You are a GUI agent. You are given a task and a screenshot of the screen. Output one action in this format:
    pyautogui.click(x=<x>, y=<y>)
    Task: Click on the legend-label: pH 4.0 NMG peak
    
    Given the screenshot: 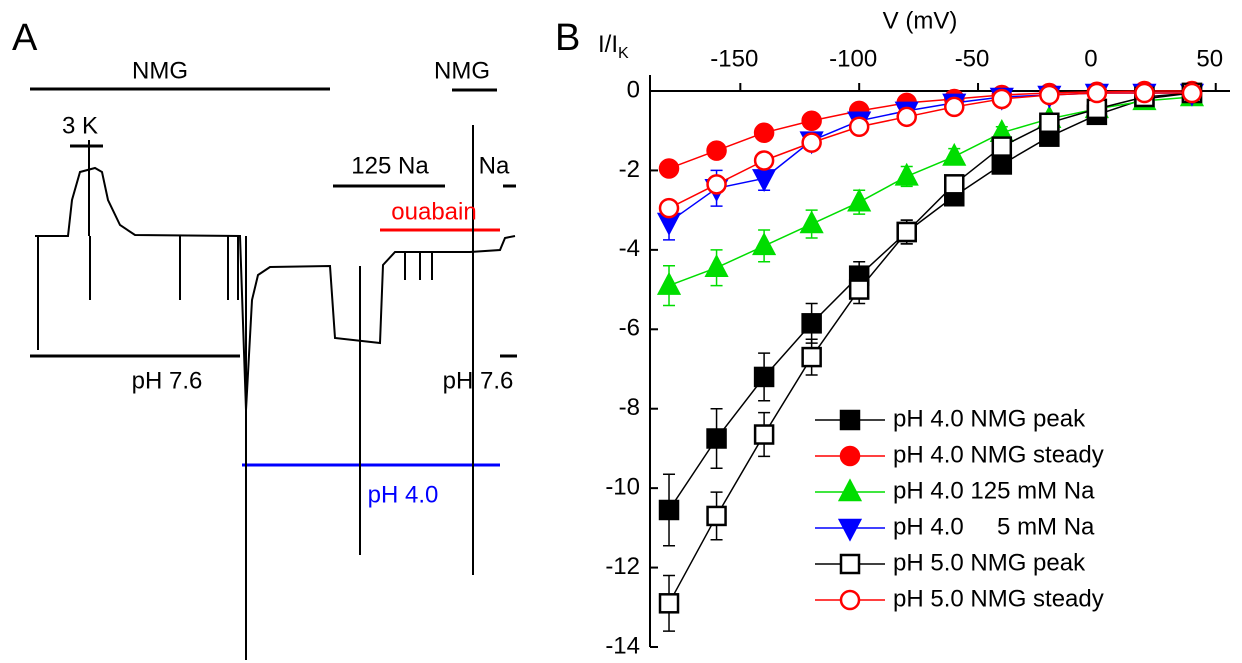 What is the action you would take?
    pyautogui.click(x=989, y=418)
    